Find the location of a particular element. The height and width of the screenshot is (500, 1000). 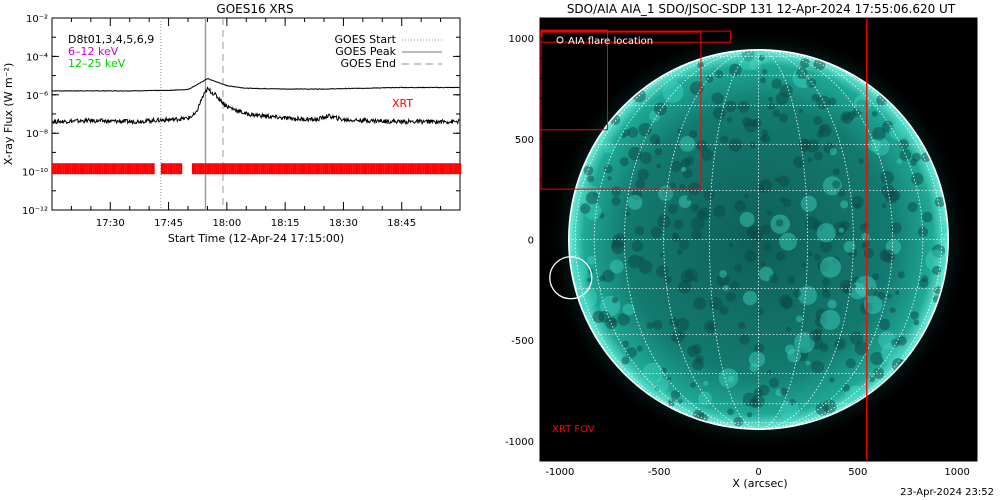

generation-timestamp: 23-Apr-2024 23:52 is located at coordinates (947, 492).